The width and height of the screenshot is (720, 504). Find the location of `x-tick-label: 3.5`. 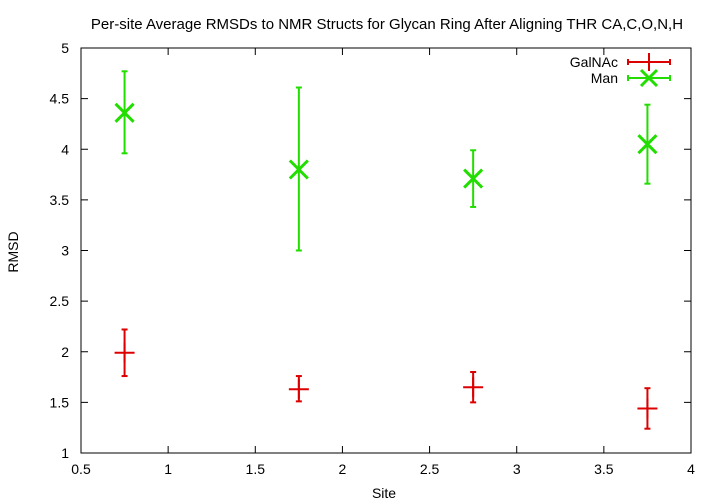

x-tick-label: 3.5 is located at coordinates (604, 469).